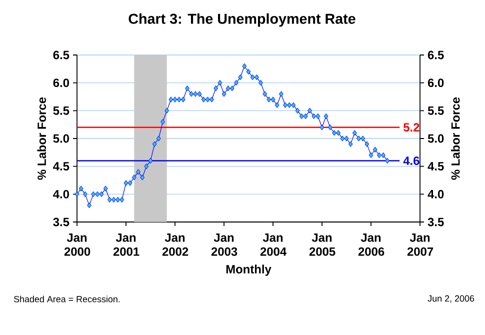 The width and height of the screenshot is (485, 335). I want to click on y2-tick-label: 6.0, so click(436, 83).